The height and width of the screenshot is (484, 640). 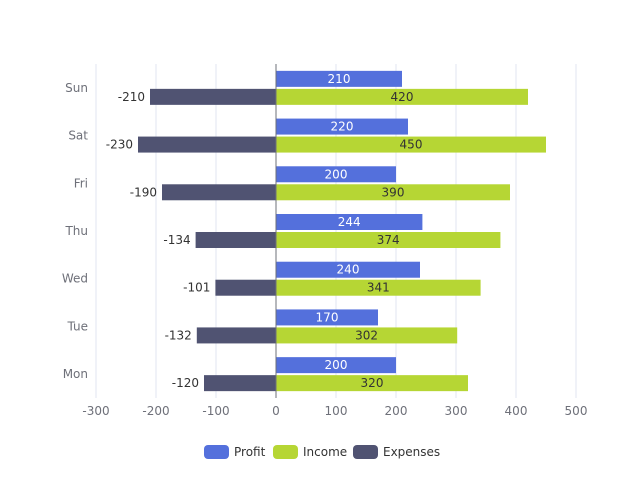 What do you see at coordinates (76, 231) in the screenshot?
I see `y-category-label: Thu` at bounding box center [76, 231].